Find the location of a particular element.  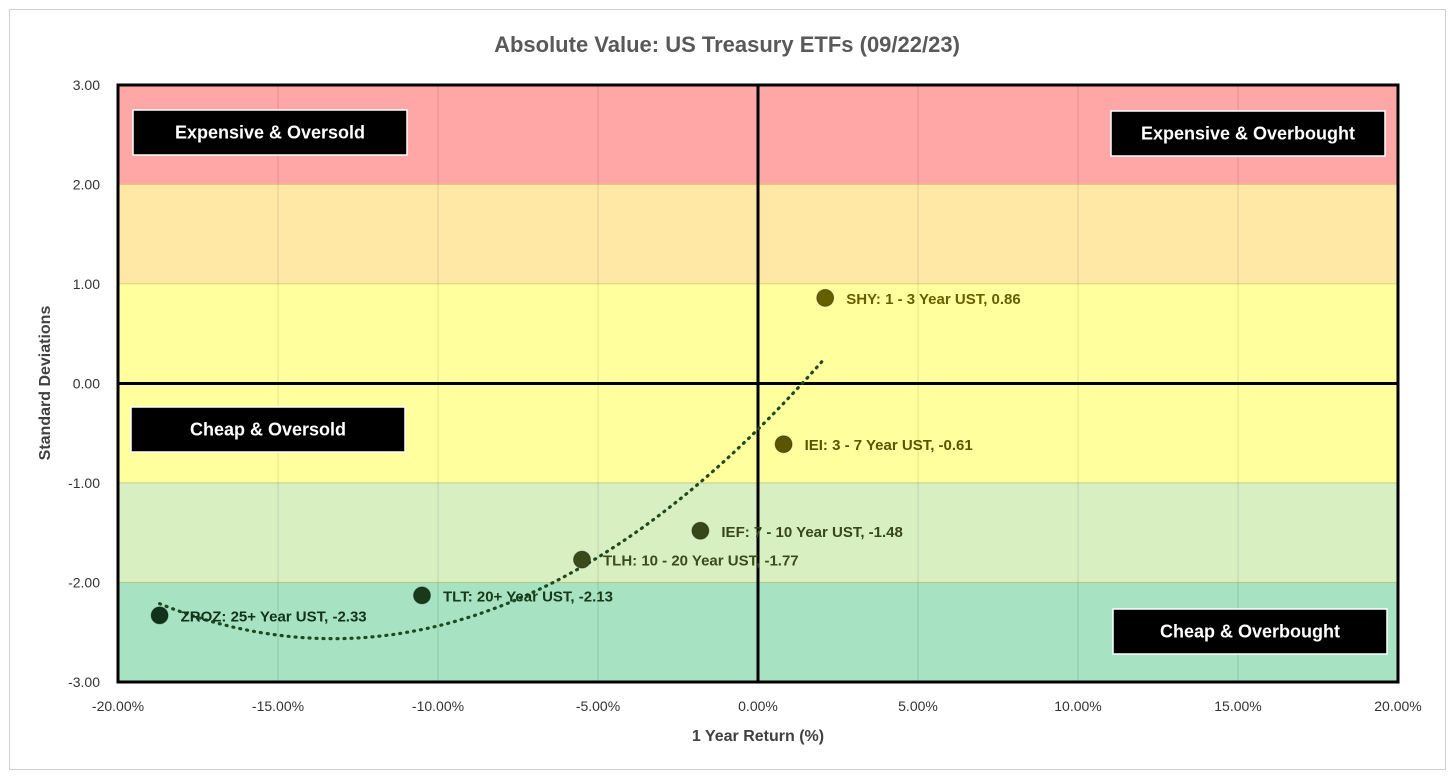

y-tick-label: -1.00 is located at coordinates (84, 483).